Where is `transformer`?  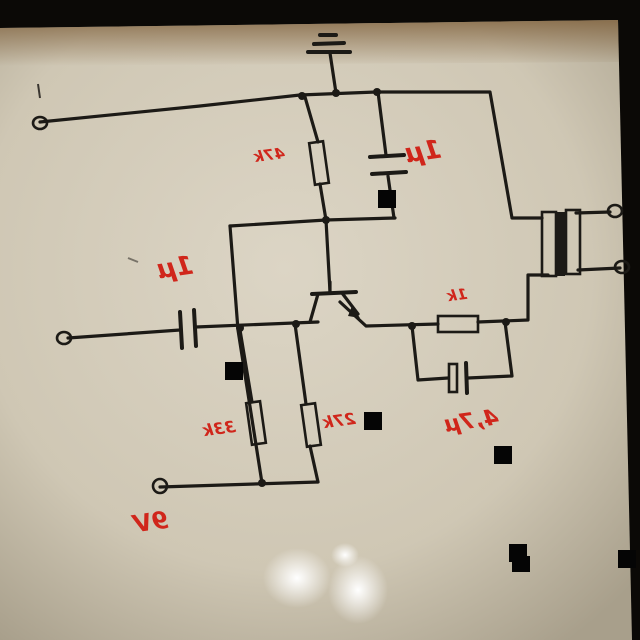 transformer is located at coordinates (561, 243).